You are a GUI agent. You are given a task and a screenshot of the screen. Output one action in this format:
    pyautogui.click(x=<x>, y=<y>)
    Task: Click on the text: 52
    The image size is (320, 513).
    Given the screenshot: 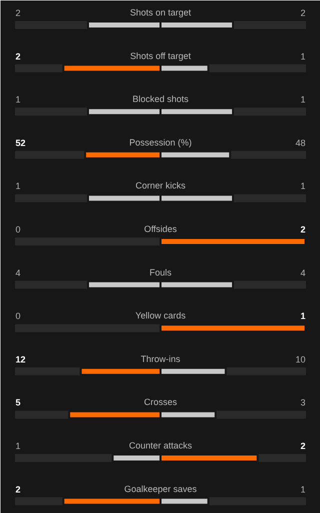 What is the action you would take?
    pyautogui.click(x=21, y=143)
    